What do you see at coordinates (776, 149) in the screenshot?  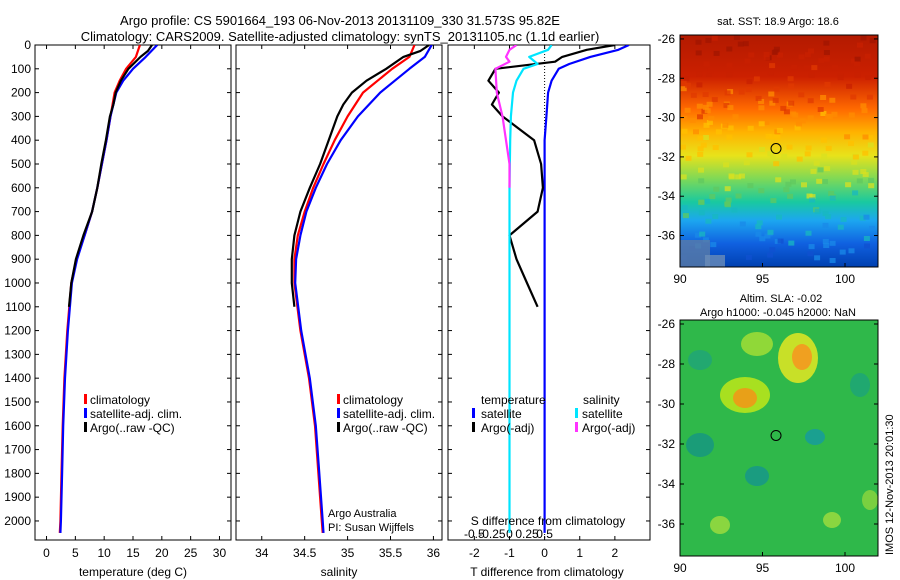 I see `argo-location-marker` at bounding box center [776, 149].